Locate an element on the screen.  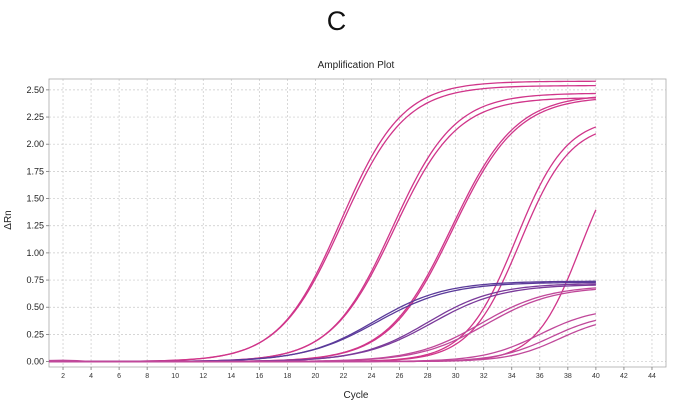
x-tick-label: 10 is located at coordinates (175, 376).